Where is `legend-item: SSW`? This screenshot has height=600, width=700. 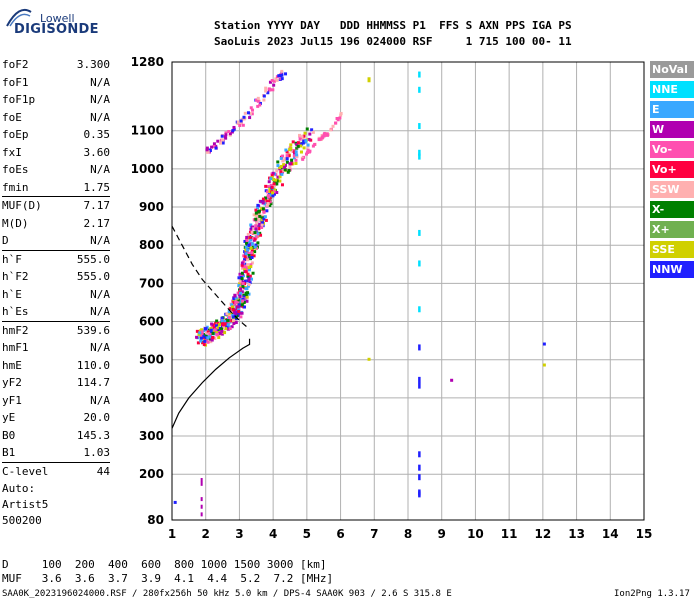 legend-item: SSW is located at coordinates (672, 189).